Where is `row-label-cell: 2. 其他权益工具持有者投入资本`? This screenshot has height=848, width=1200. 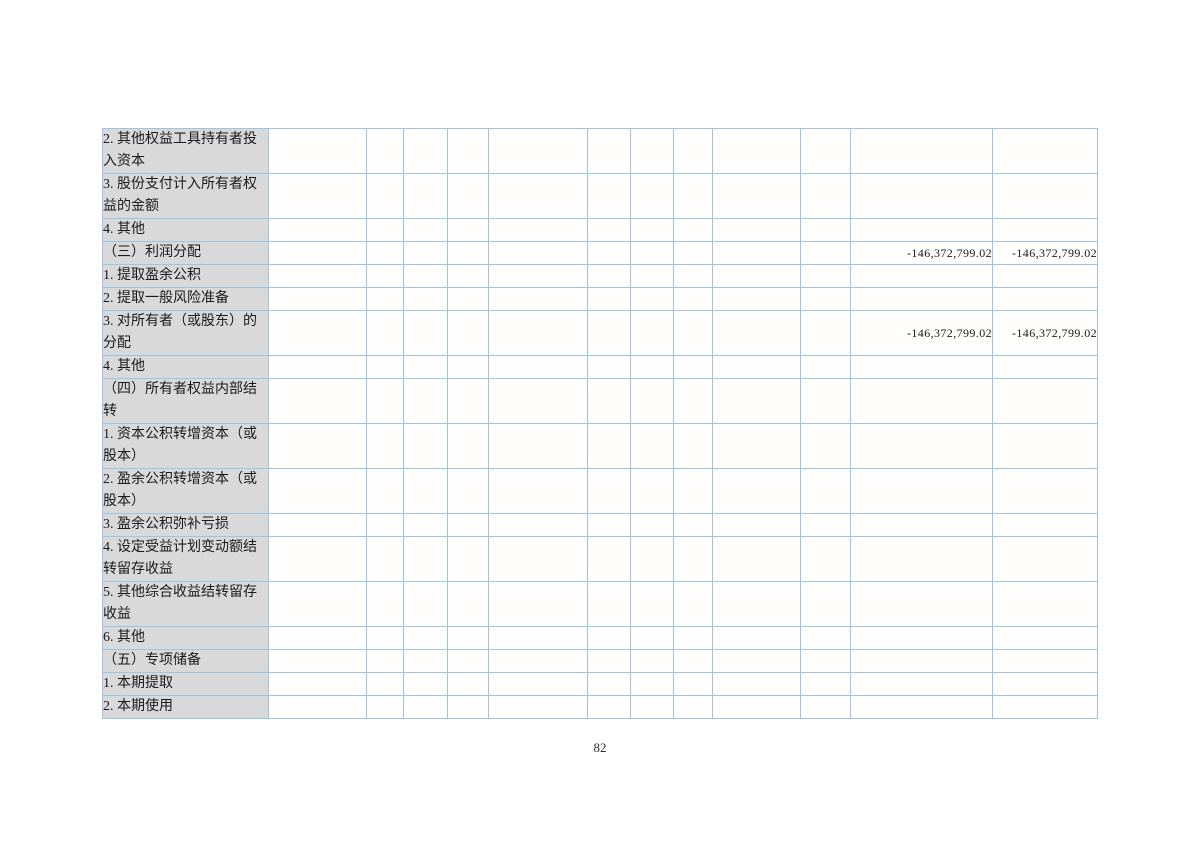 row-label-cell: 2. 其他权益工具持有者投入资本 is located at coordinates (185, 151).